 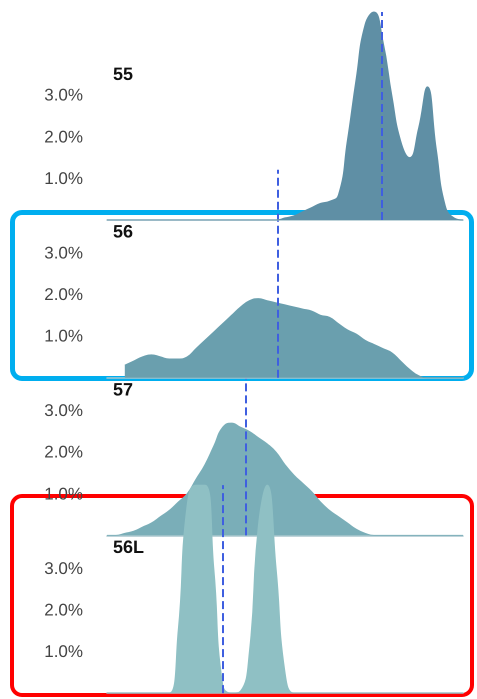 I want to click on text: 57, so click(x=123, y=389).